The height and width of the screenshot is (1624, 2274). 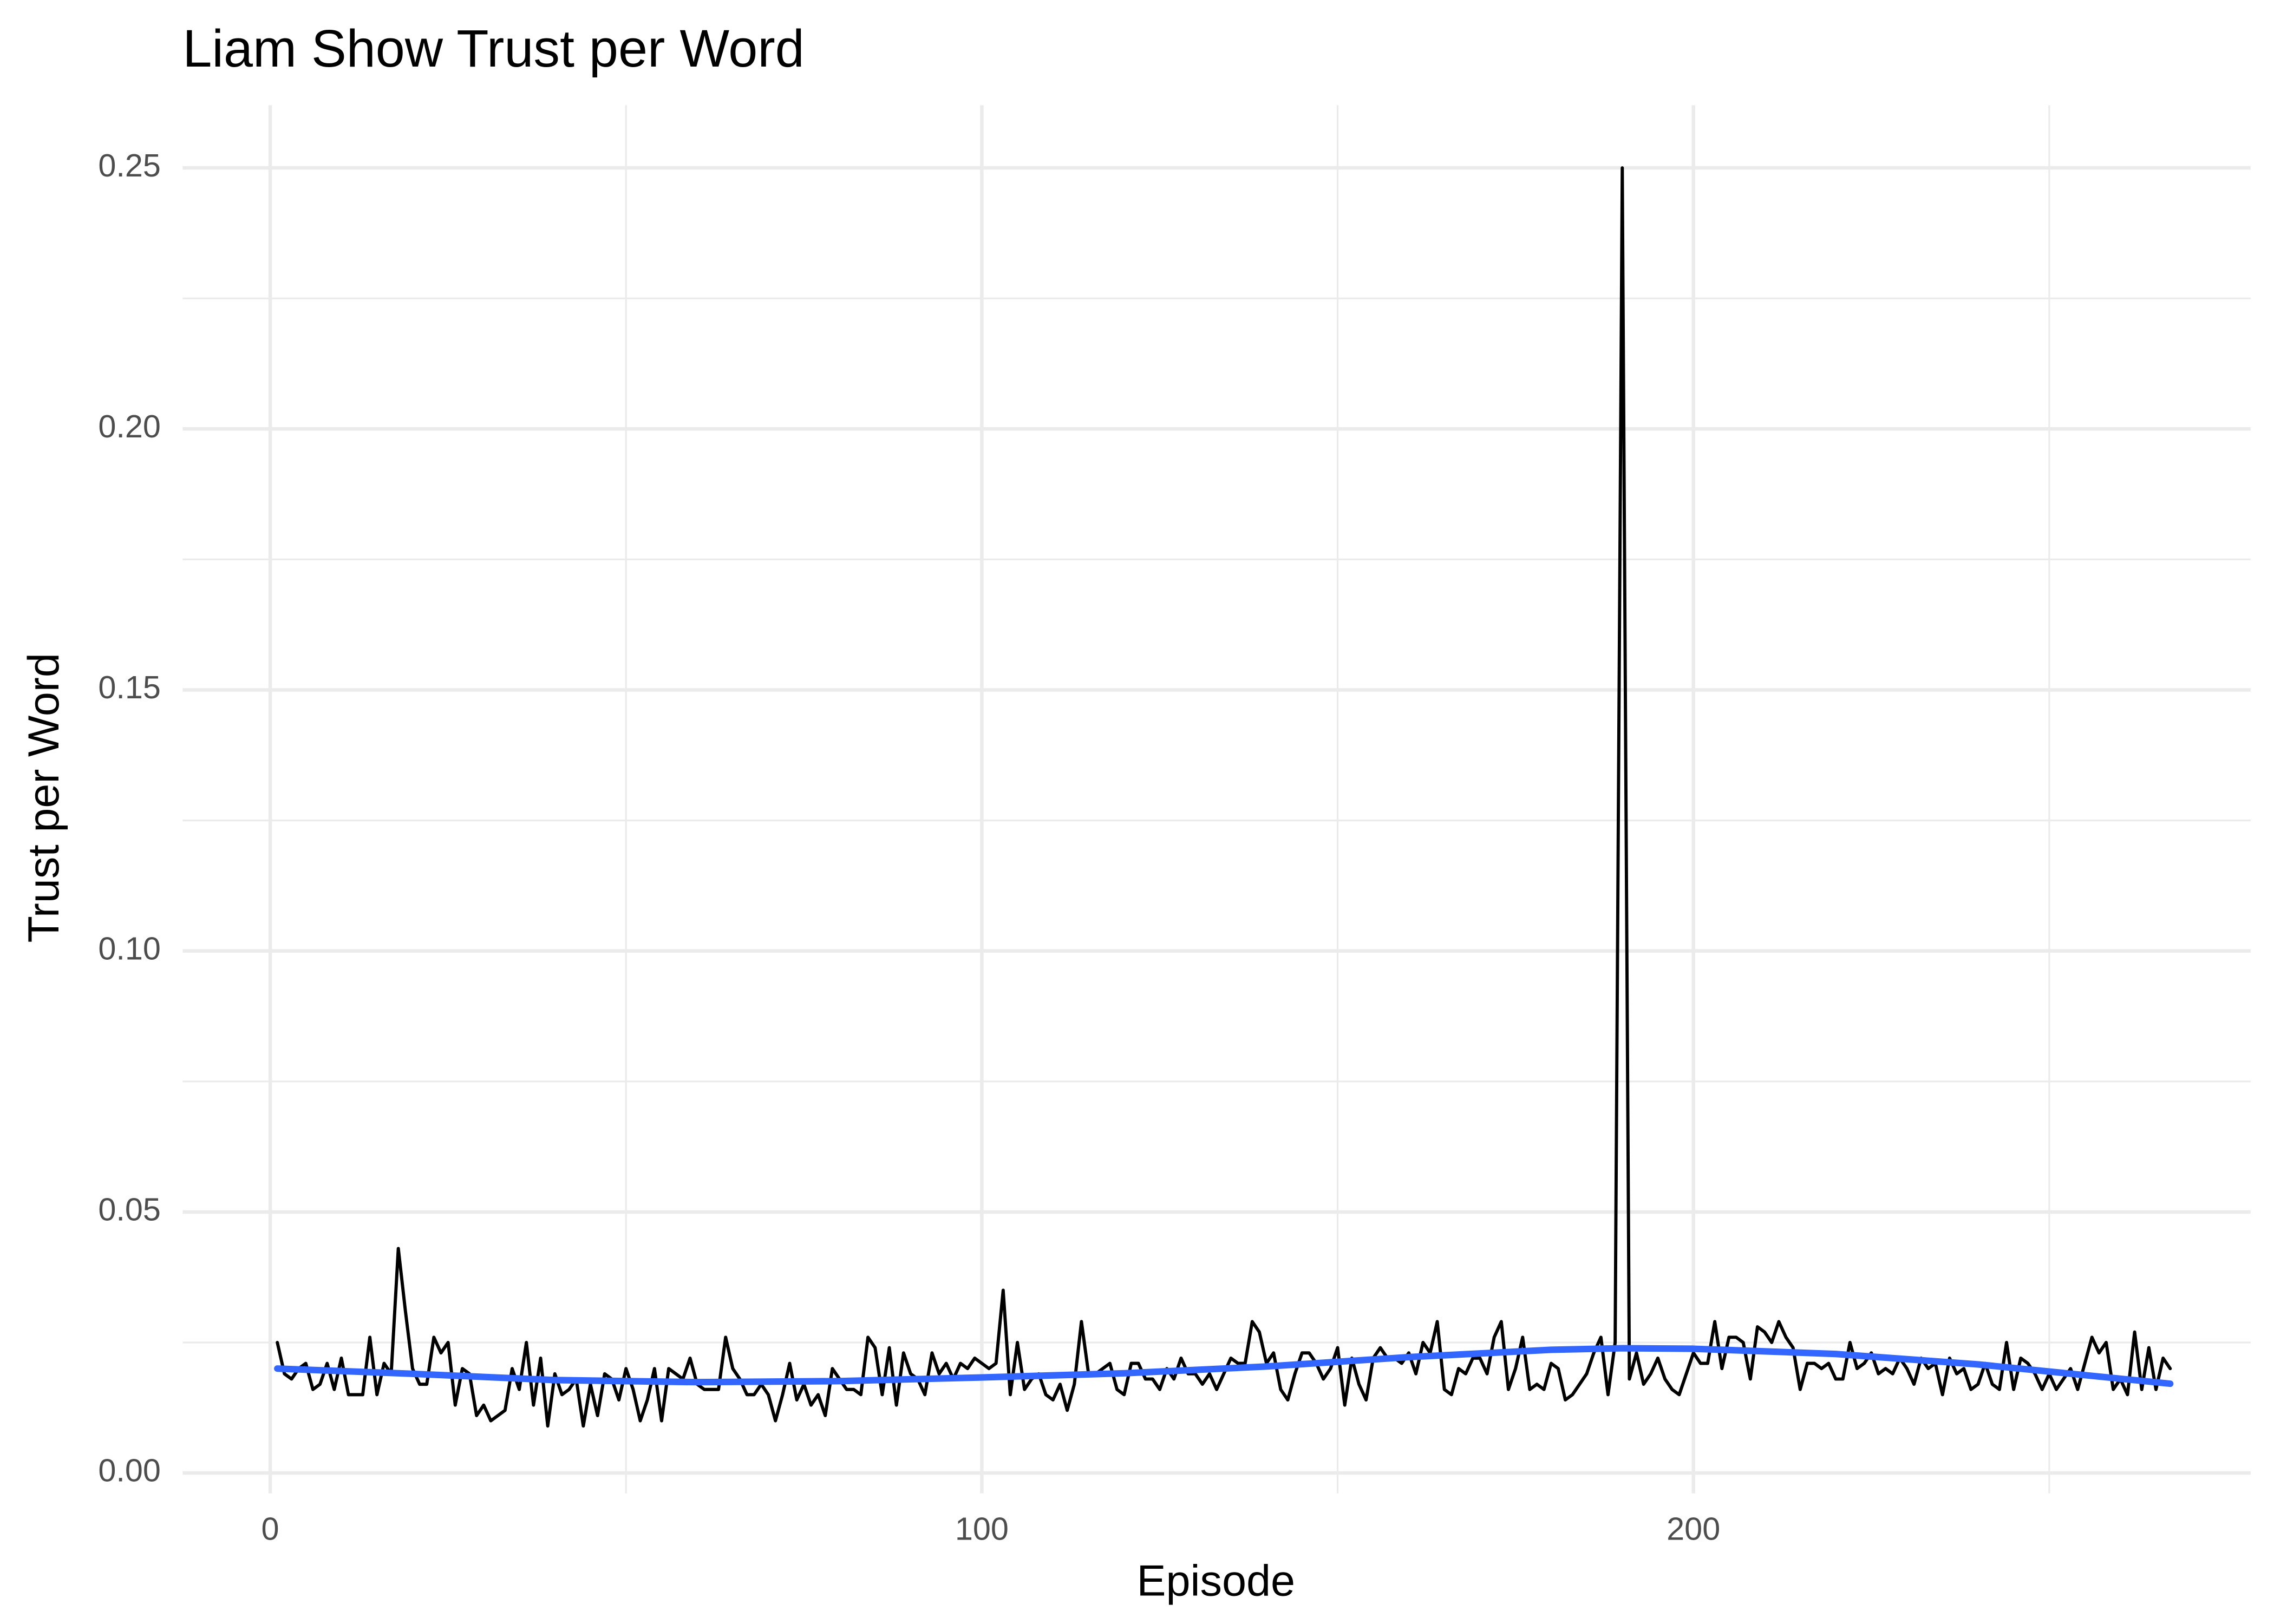 What do you see at coordinates (44, 797) in the screenshot?
I see `y-axis-title: Trust per Word` at bounding box center [44, 797].